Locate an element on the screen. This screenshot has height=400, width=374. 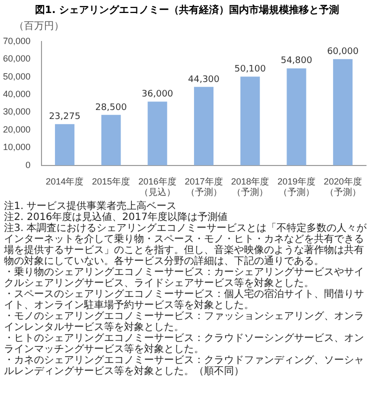
text: ・ヒトのシェアリングエコノミーサービス：クラウドソーシングサービス、オンラインマッチングサービス等を対象とした。 is located at coordinates (184, 344).